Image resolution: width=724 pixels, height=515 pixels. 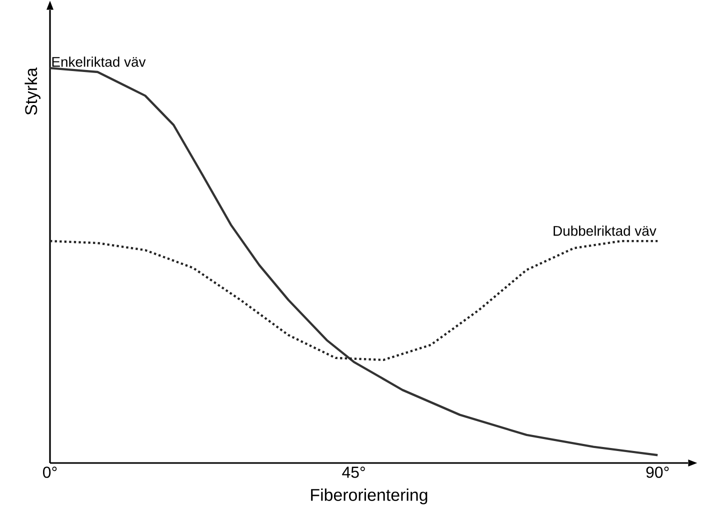 I want to click on x-axis-title: Fiberorientering, so click(x=369, y=496).